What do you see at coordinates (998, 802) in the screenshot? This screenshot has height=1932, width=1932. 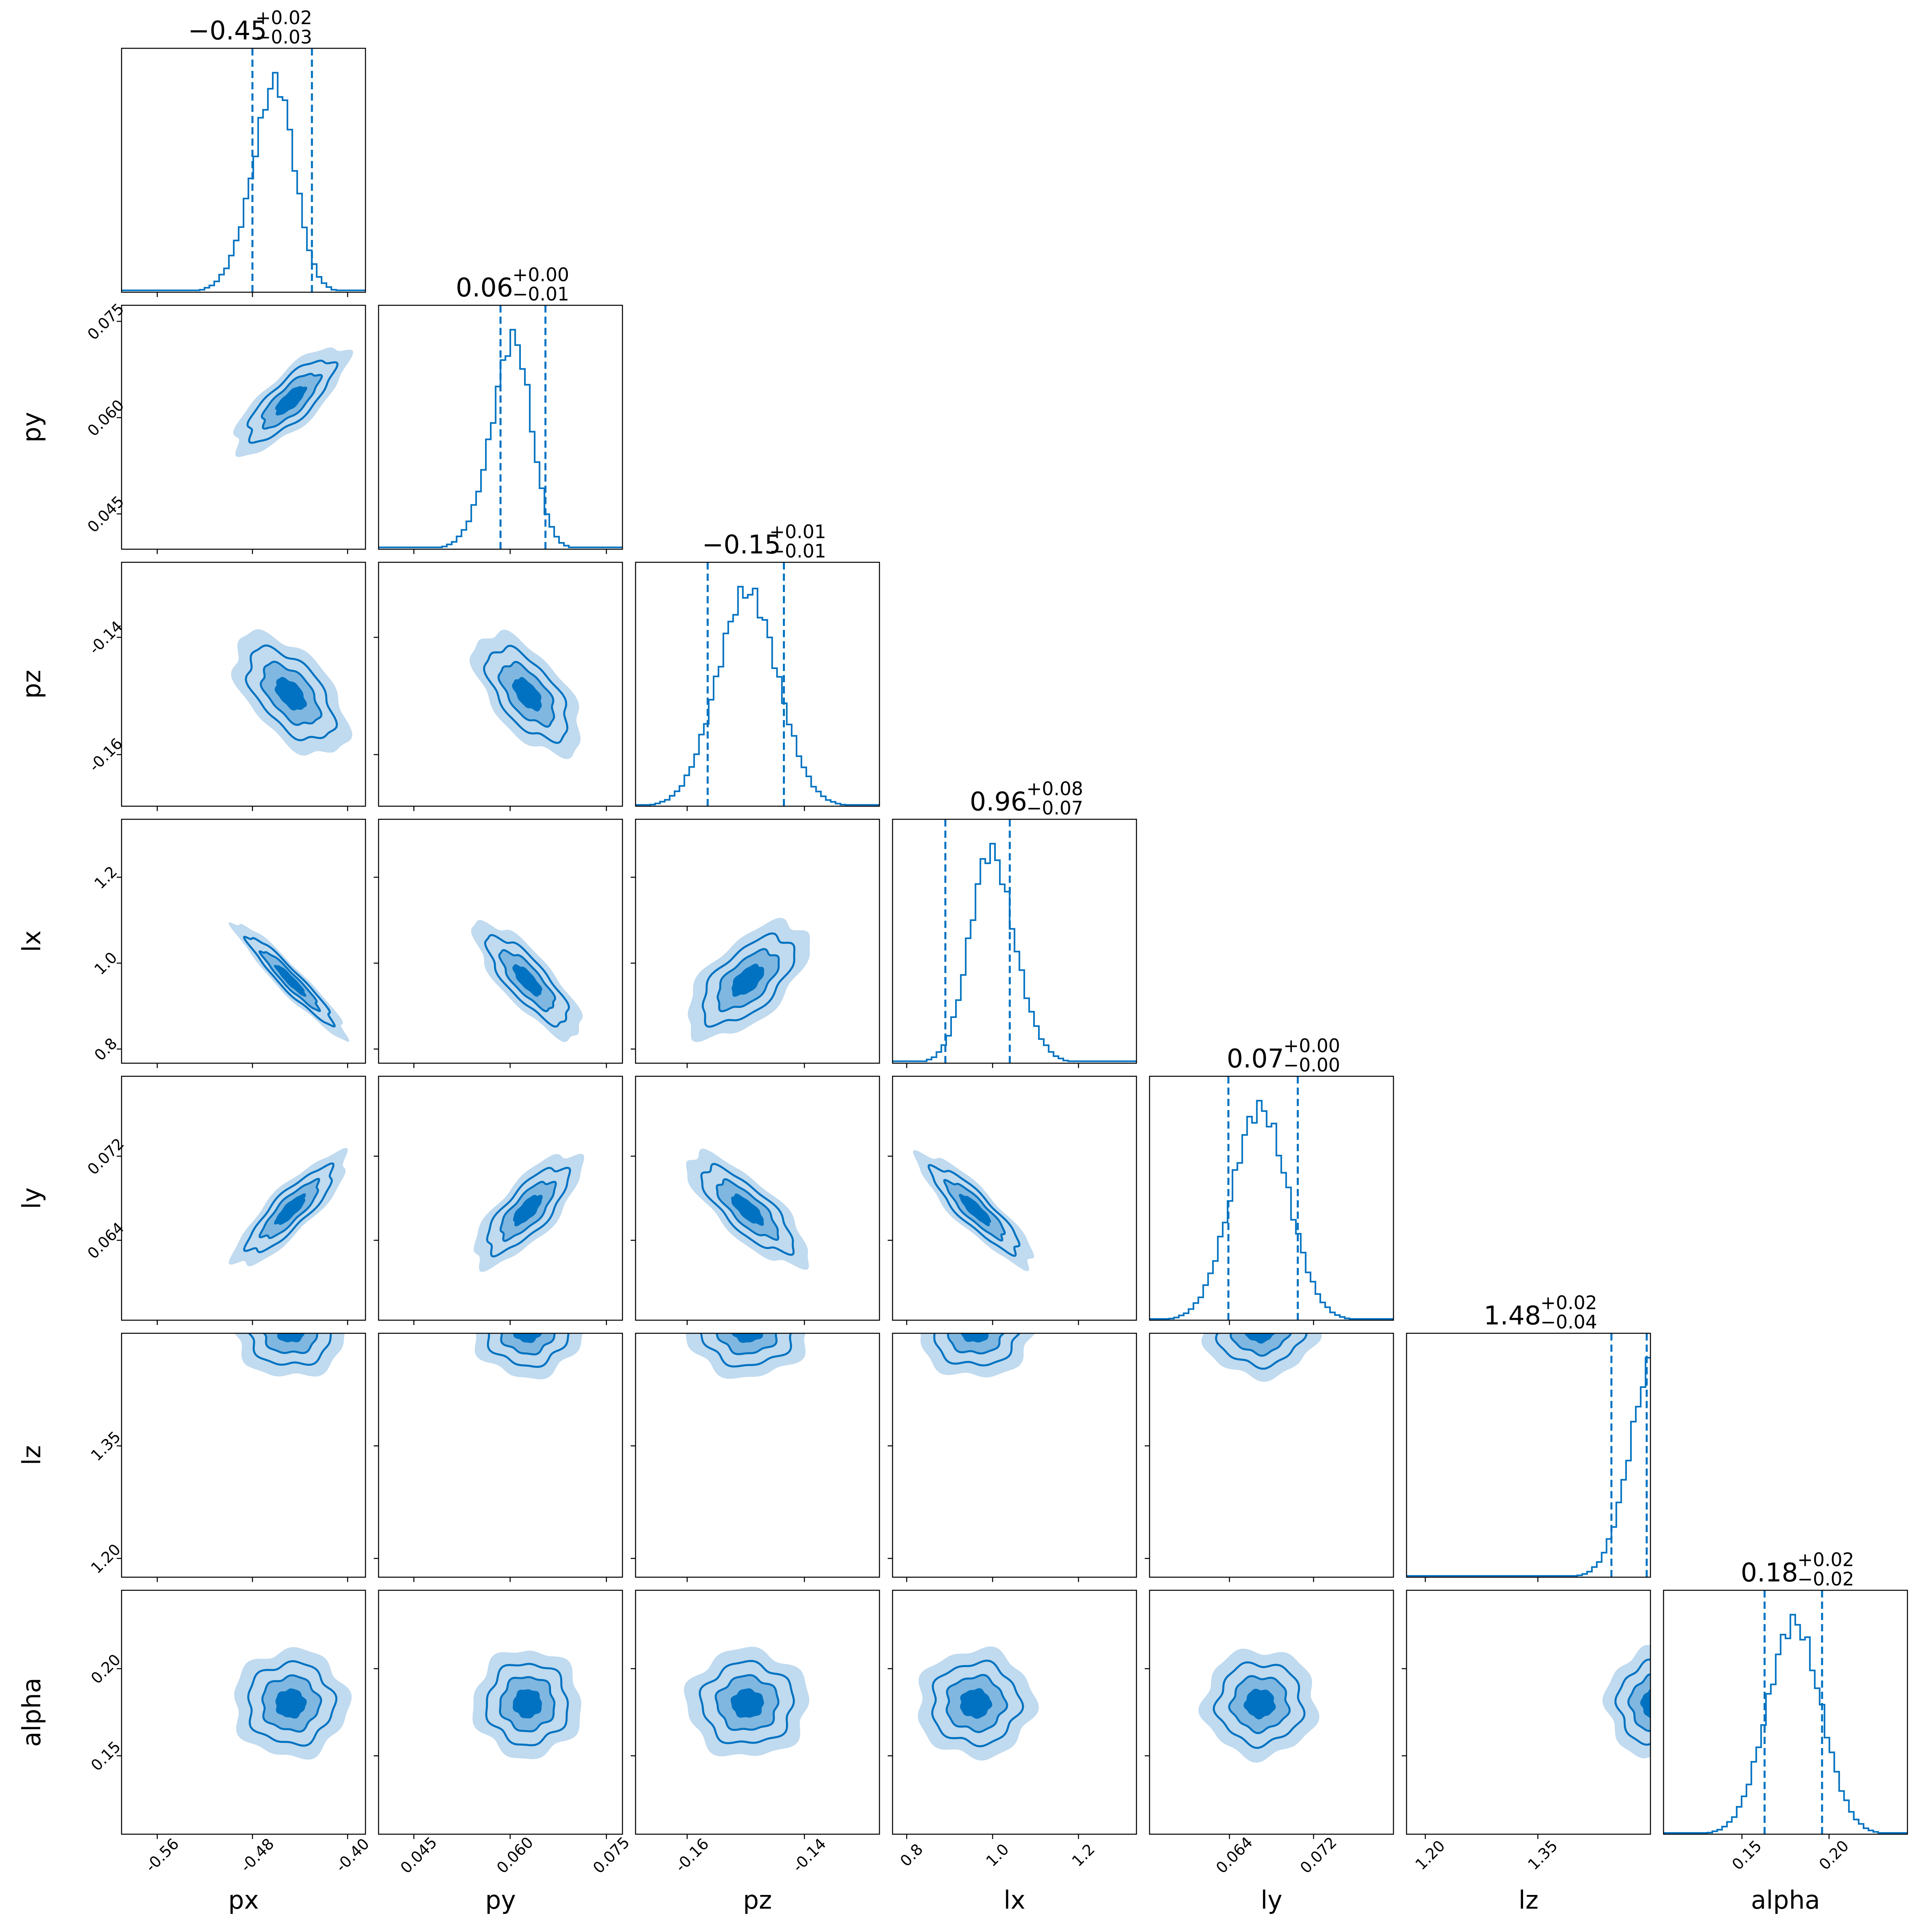 I see `title-lx: 0.96` at bounding box center [998, 802].